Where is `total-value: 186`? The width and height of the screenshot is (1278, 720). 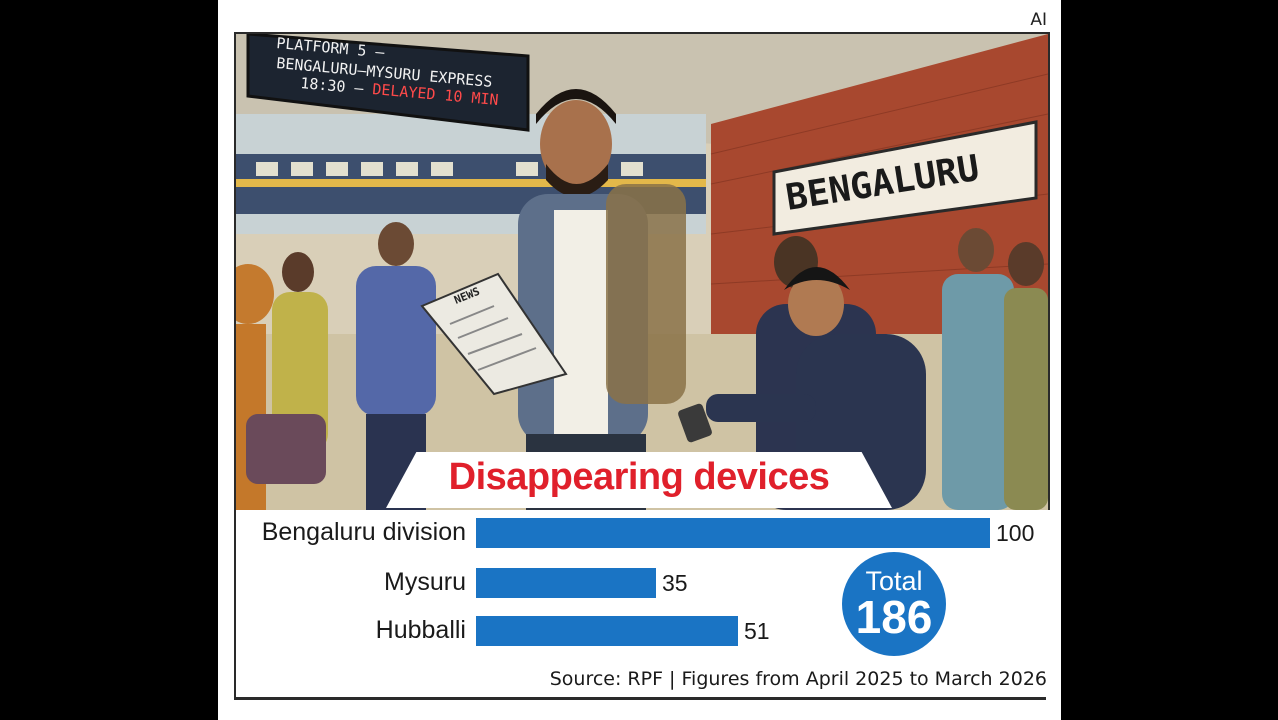
total-value: 186 is located at coordinates (894, 617).